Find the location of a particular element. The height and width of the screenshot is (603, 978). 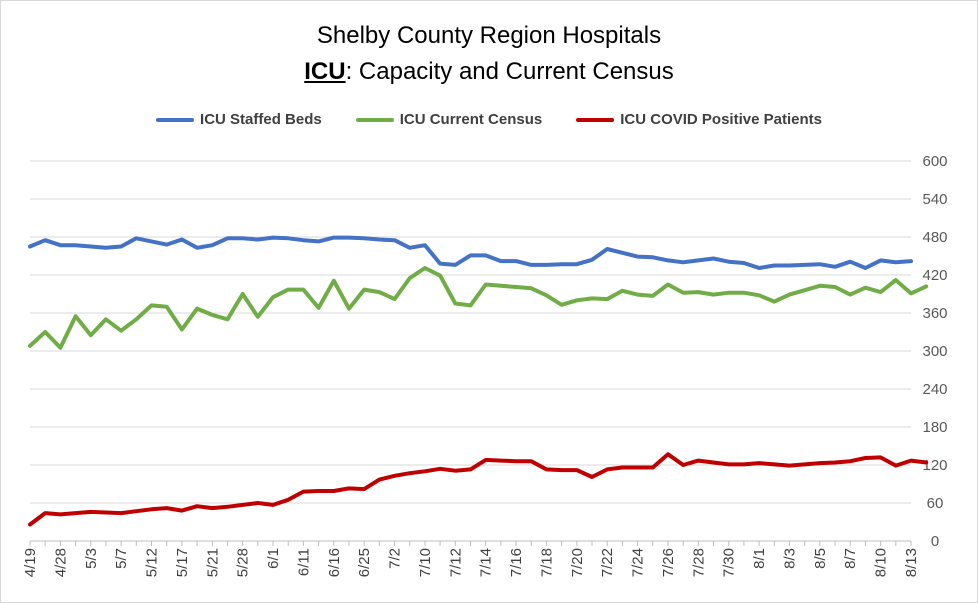

x-tick-label: 5/3 is located at coordinates (91, 558).